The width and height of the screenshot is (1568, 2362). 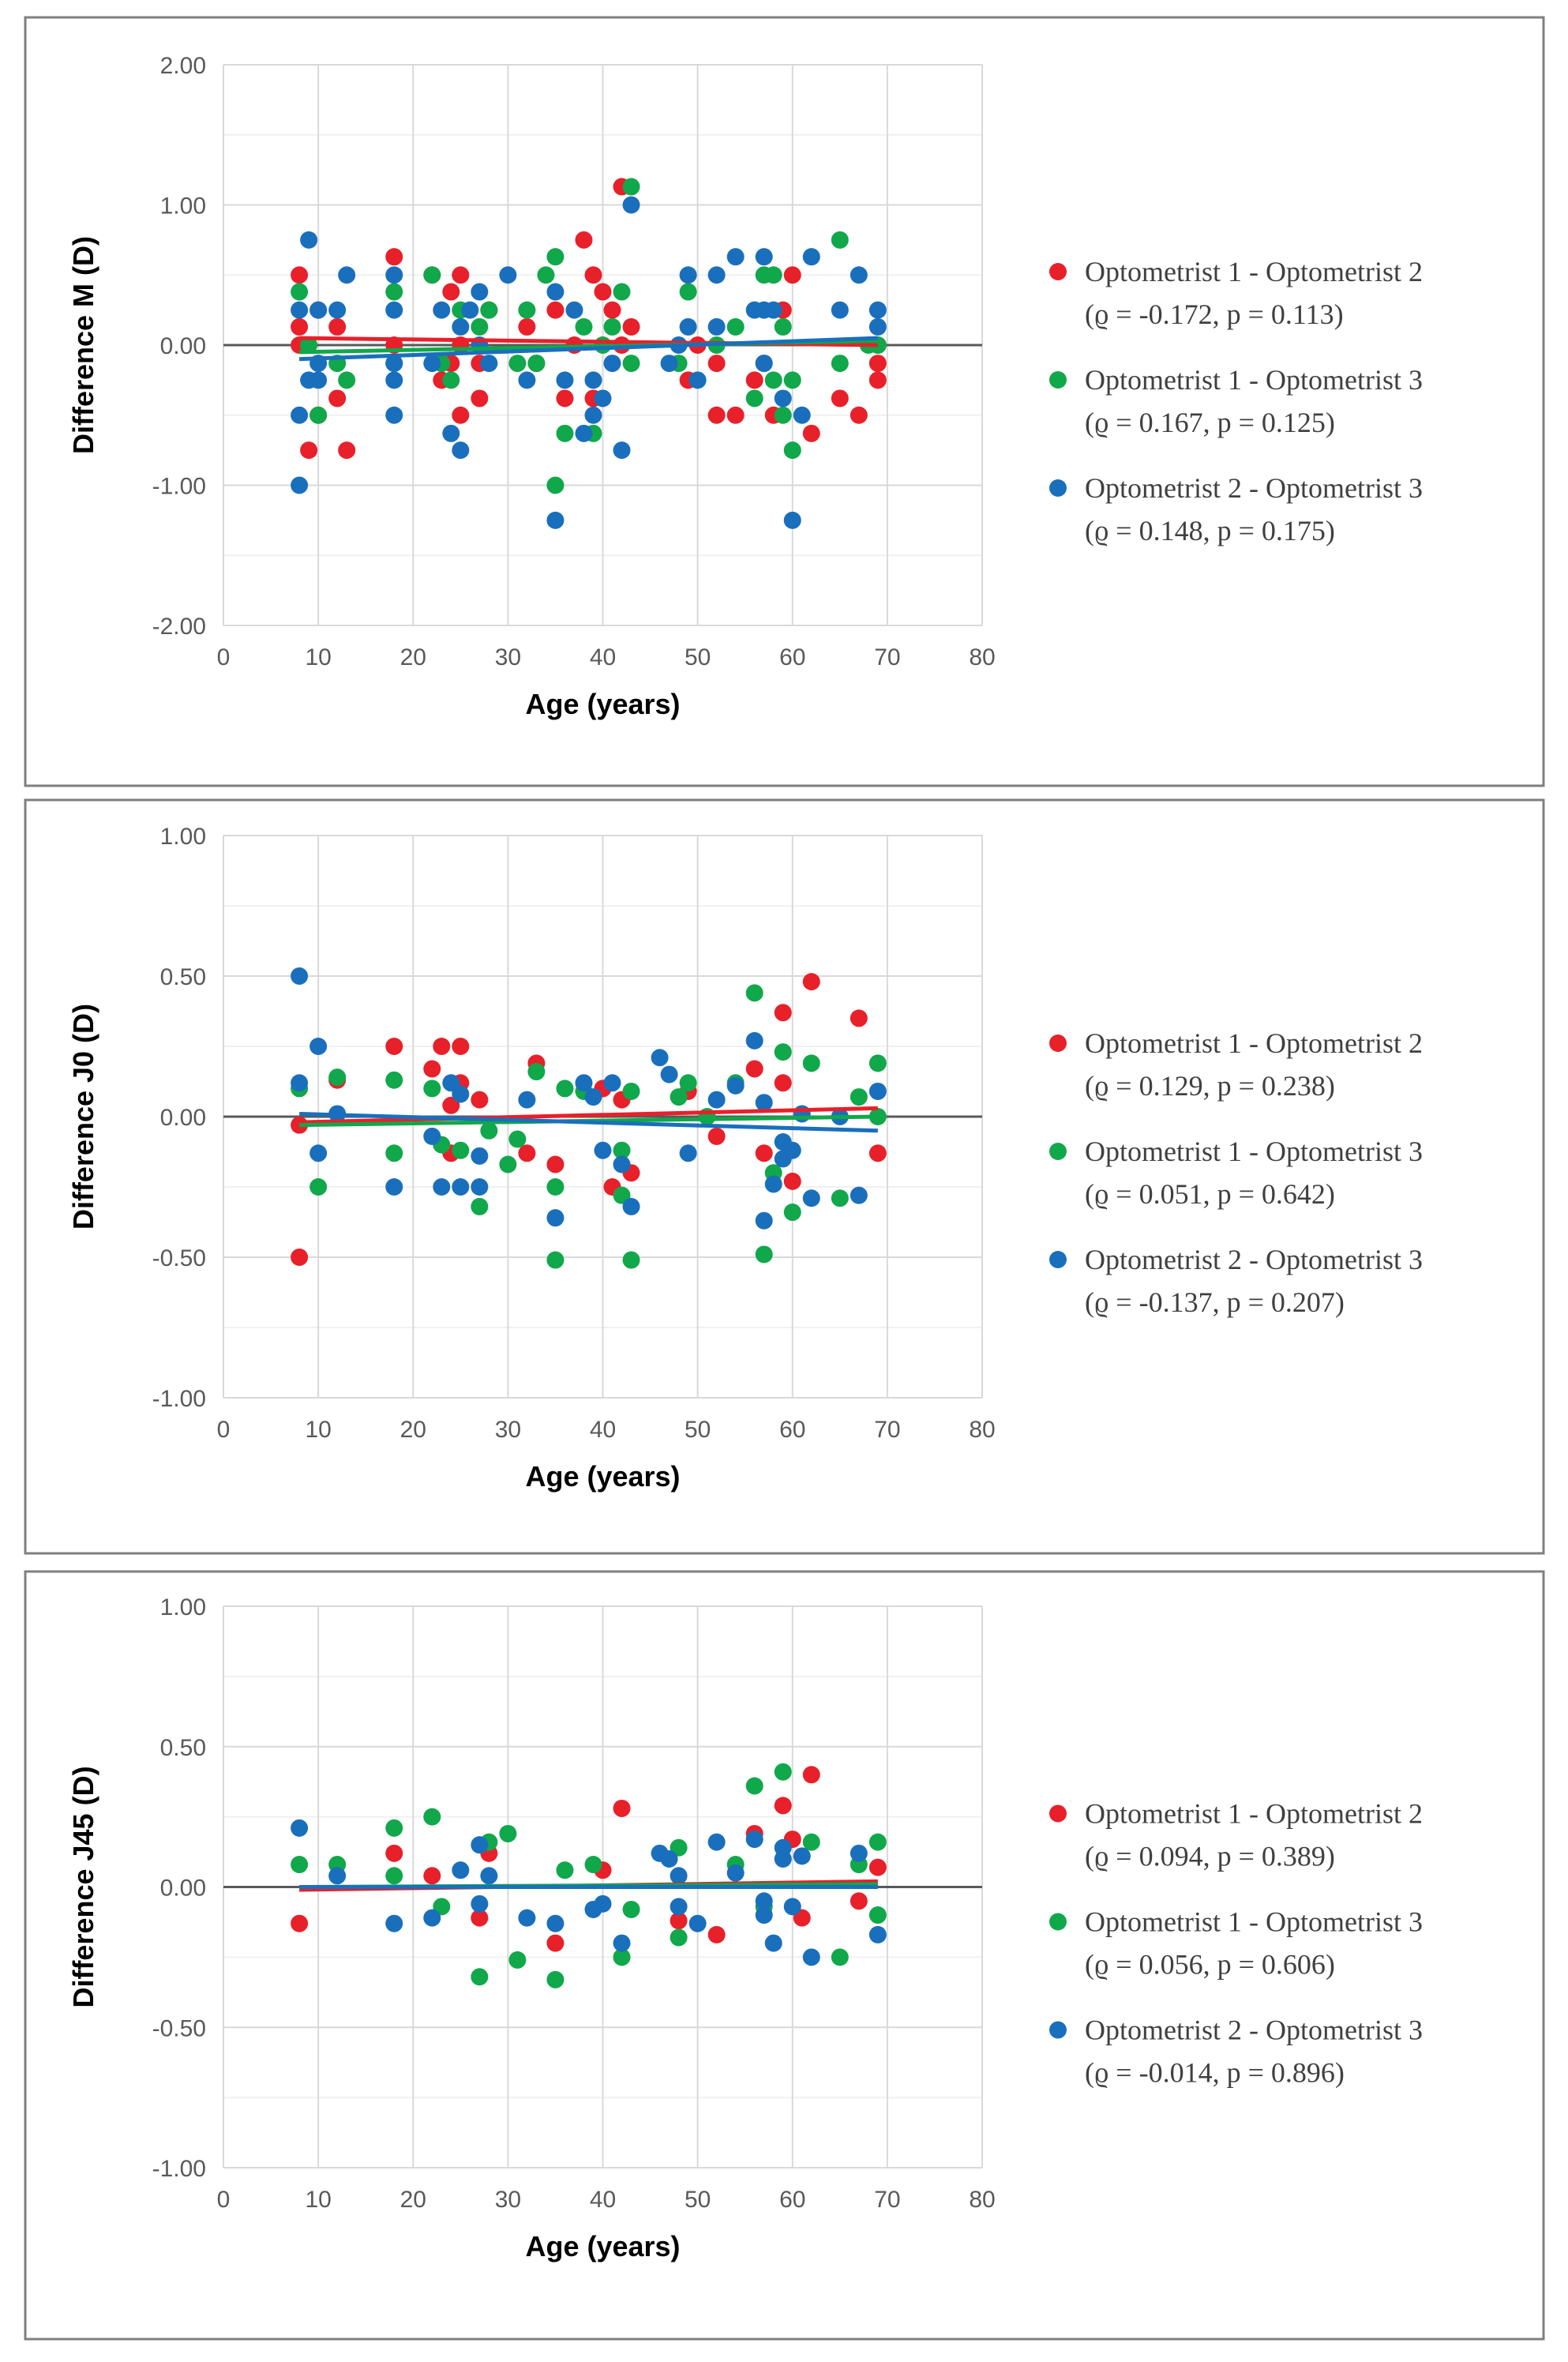 What do you see at coordinates (179, 2028) in the screenshot?
I see `y-tick-label: -0.50` at bounding box center [179, 2028].